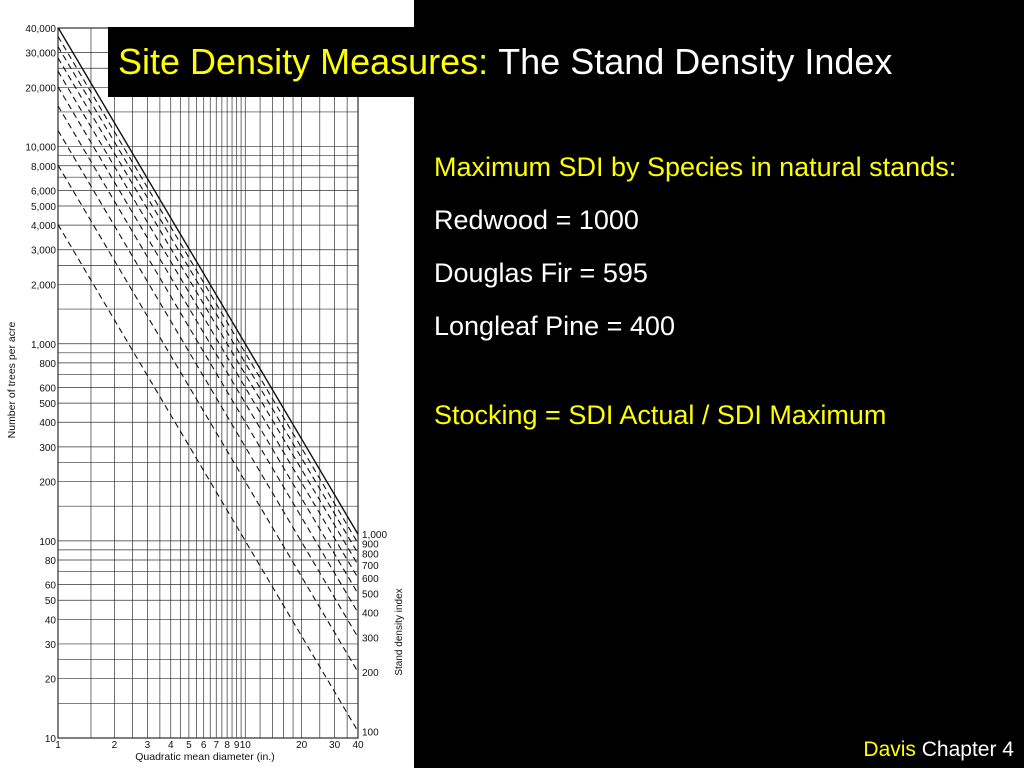 The height and width of the screenshot is (768, 1024). I want to click on y-tick-label: 1,000, so click(43, 345).